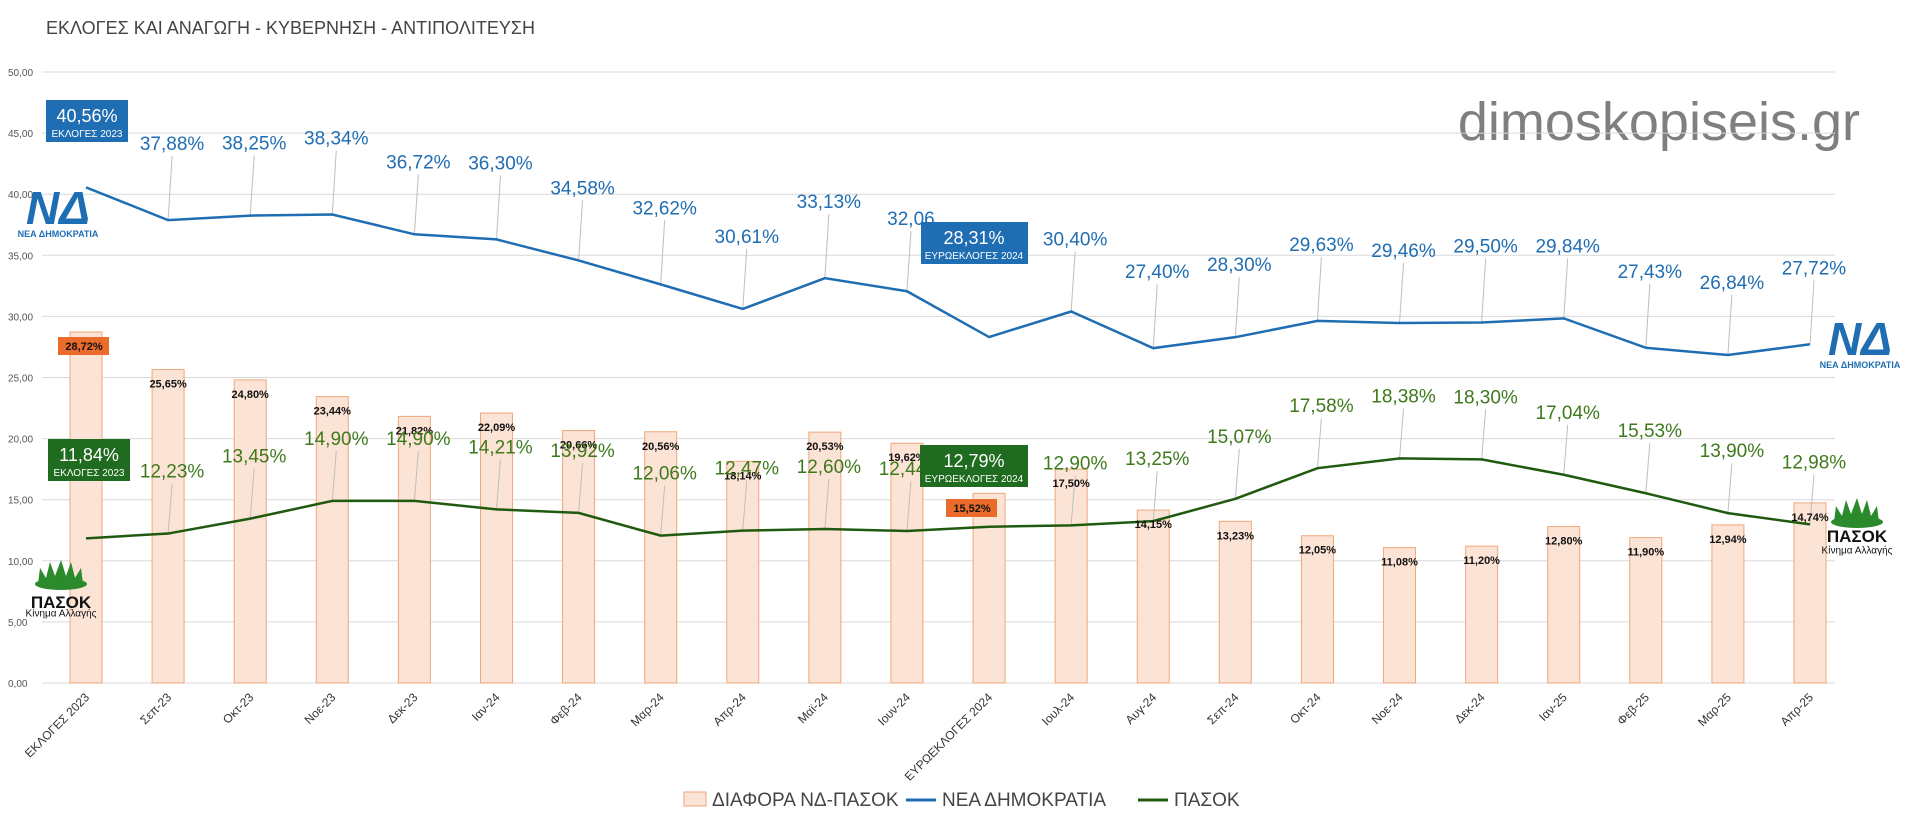  What do you see at coordinates (1157, 272) in the screenshot?
I see `nd-label: 27,40%` at bounding box center [1157, 272].